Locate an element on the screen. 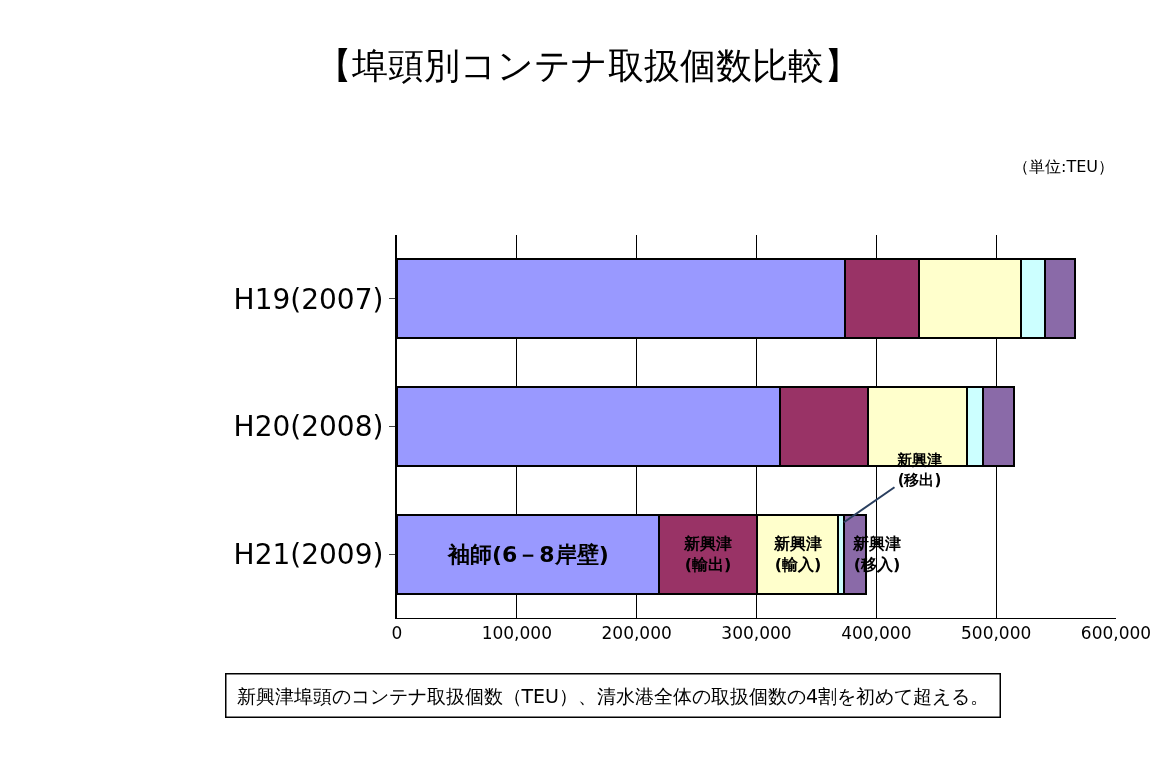 This screenshot has height=758, width=1176. x-tick-label: 600,000 is located at coordinates (1116, 633).